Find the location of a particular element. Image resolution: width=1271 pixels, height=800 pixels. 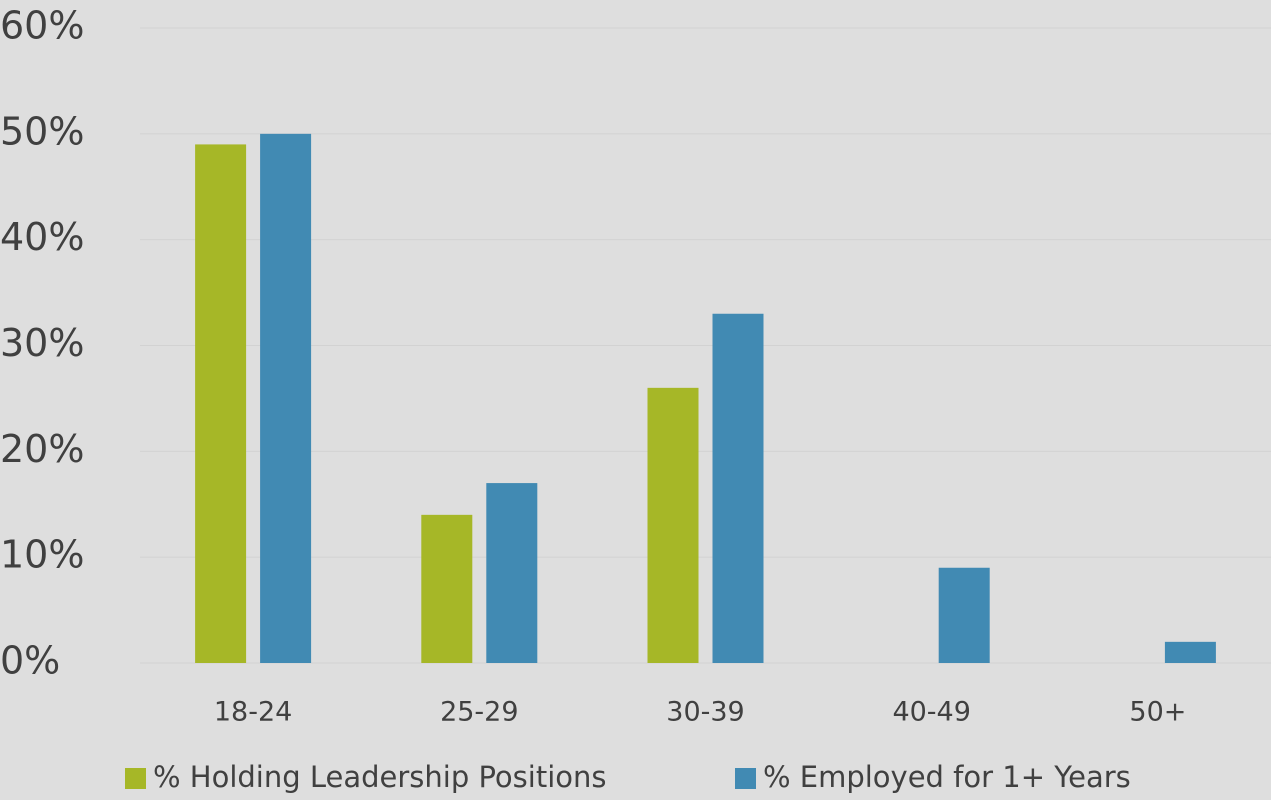

x-tick-label: 30-39 is located at coordinates (705, 712).